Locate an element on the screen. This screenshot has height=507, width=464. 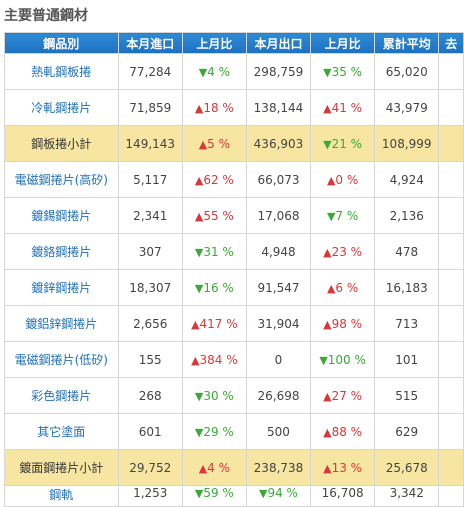
table-row: 熱軋鋼板捲 77,284 ▼4 % 298,759 ▼35 % 65,020 is located at coordinates (234, 71).